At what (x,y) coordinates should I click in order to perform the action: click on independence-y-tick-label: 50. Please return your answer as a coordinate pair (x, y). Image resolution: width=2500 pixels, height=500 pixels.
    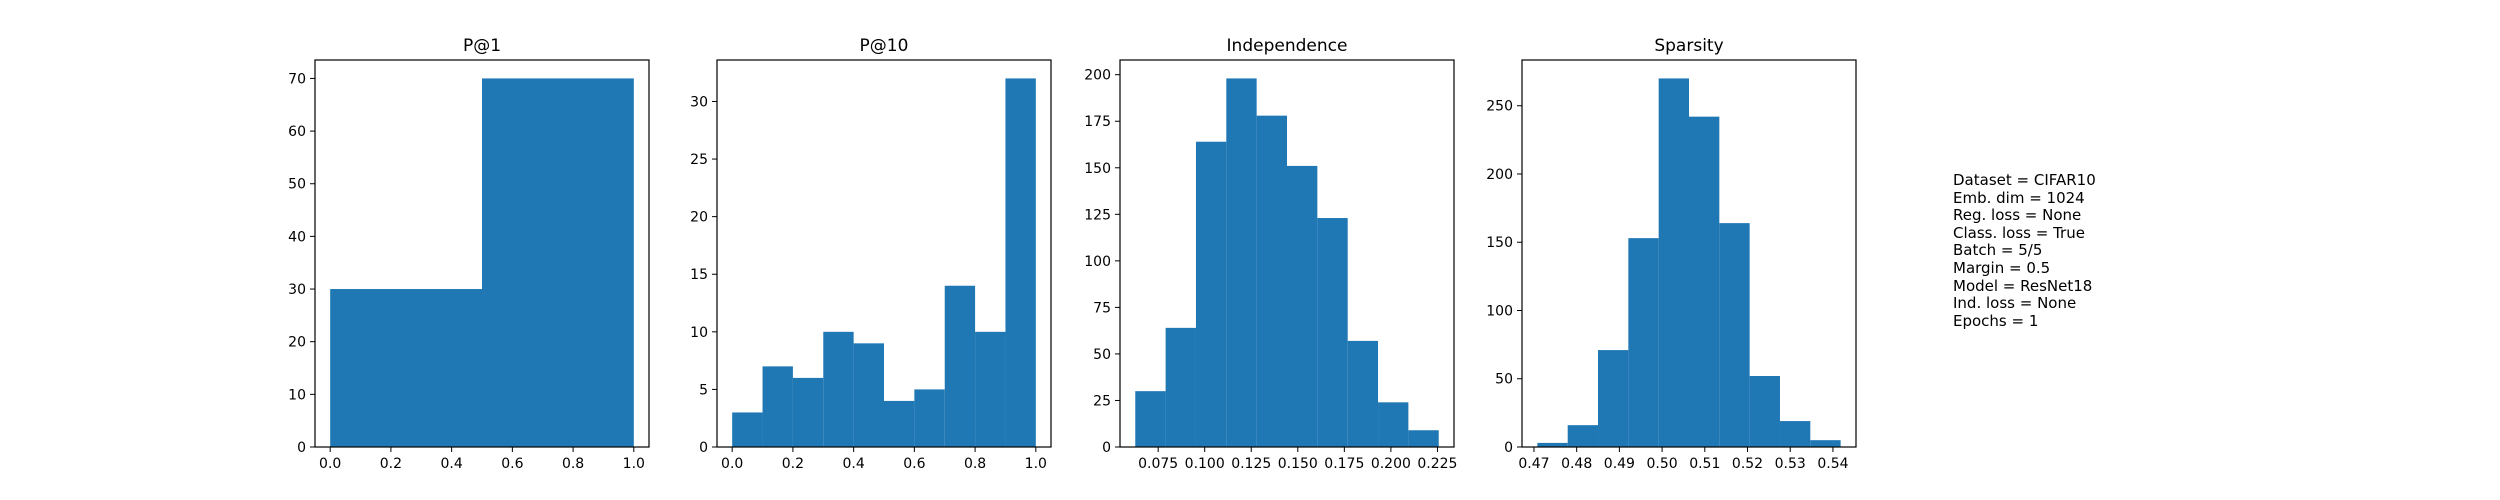
    Looking at the image, I should click on (1102, 355).